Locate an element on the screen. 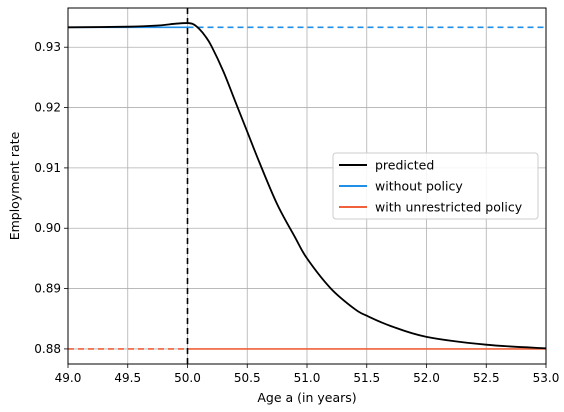 The width and height of the screenshot is (564, 412). y-tick-label: 0.89 is located at coordinates (47, 289).